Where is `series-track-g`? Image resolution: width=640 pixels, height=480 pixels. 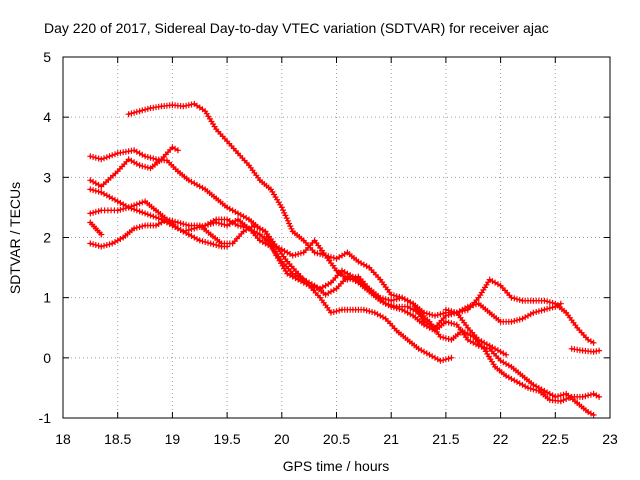
series-track-g is located at coordinates (159, 233).